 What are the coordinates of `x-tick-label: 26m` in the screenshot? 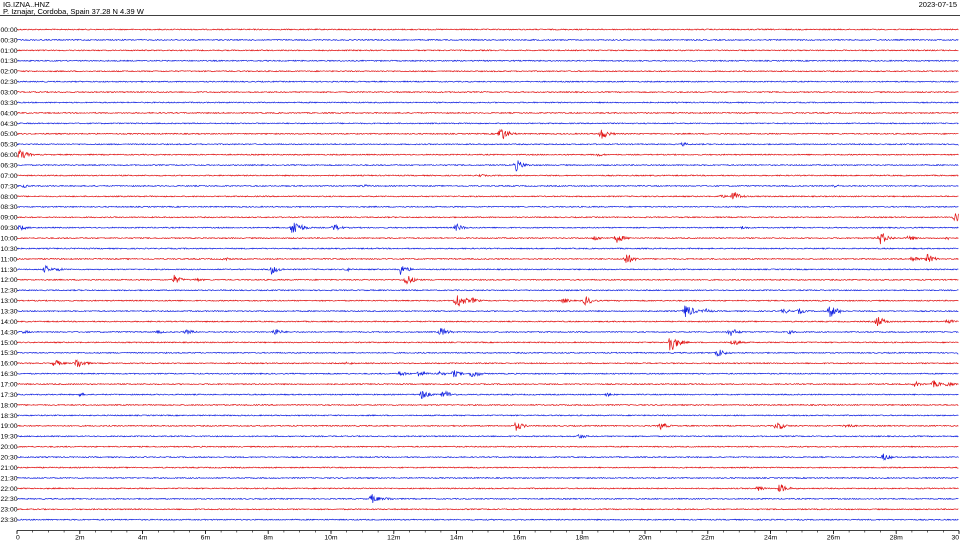 It's located at (834, 537).